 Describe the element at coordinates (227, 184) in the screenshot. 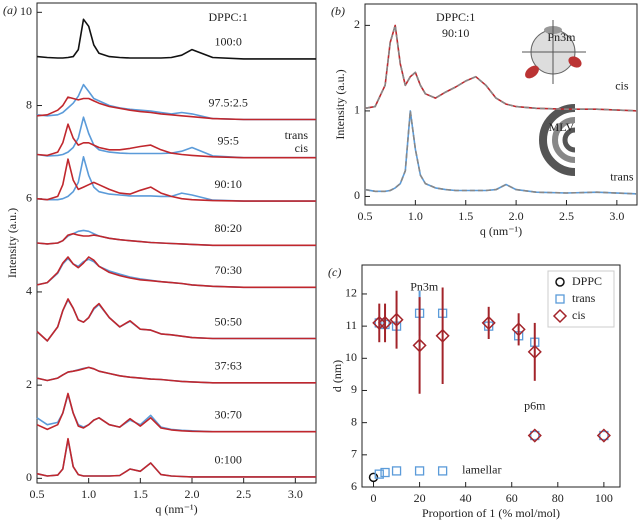

I see `sample-label: 90:10` at that location.